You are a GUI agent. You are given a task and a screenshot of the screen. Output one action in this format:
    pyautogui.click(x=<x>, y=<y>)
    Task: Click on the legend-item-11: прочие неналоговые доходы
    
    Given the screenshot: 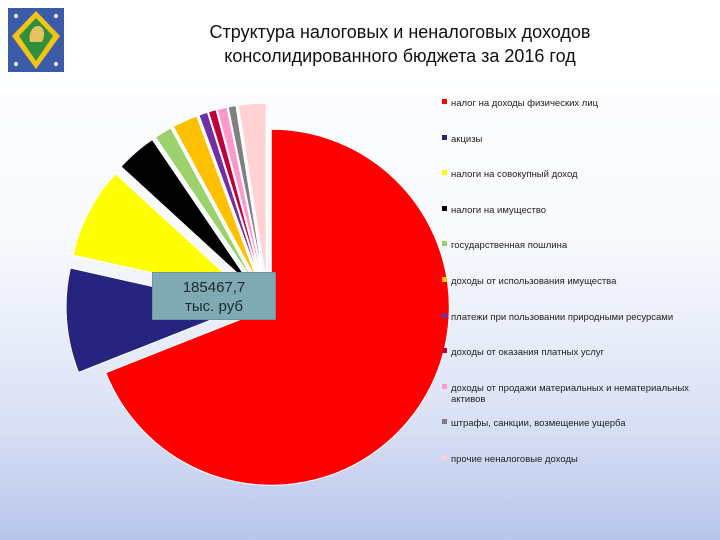 What is the action you would take?
    pyautogui.click(x=577, y=466)
    